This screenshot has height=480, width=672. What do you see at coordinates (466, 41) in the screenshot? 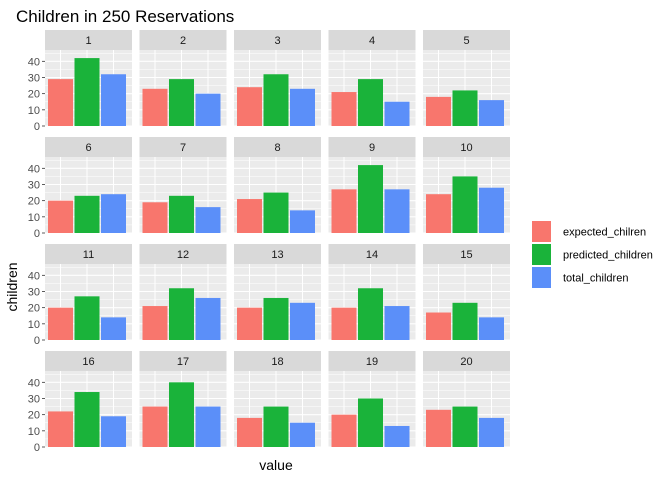
I see `facet-strip-label: 5` at bounding box center [466, 41].